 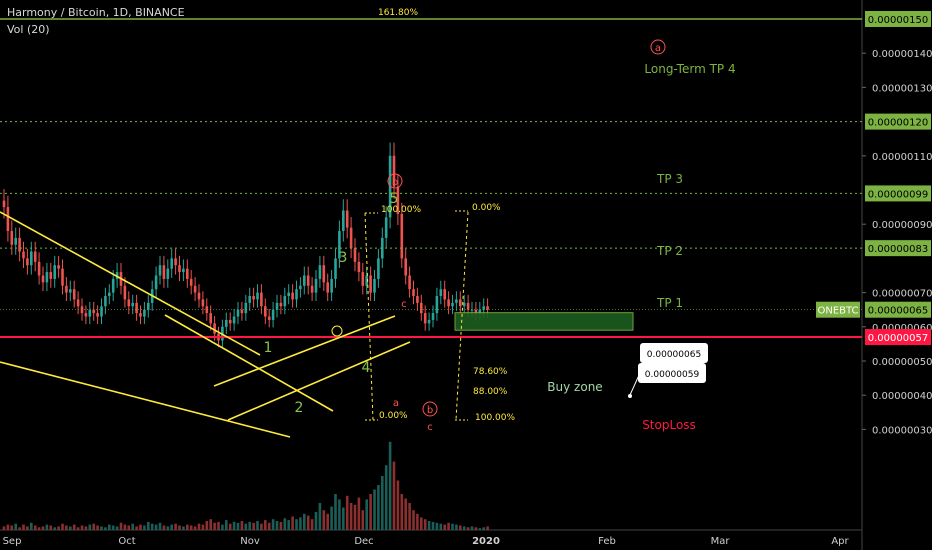 What do you see at coordinates (669, 303) in the screenshot?
I see `tp1-label: TP 1` at bounding box center [669, 303].